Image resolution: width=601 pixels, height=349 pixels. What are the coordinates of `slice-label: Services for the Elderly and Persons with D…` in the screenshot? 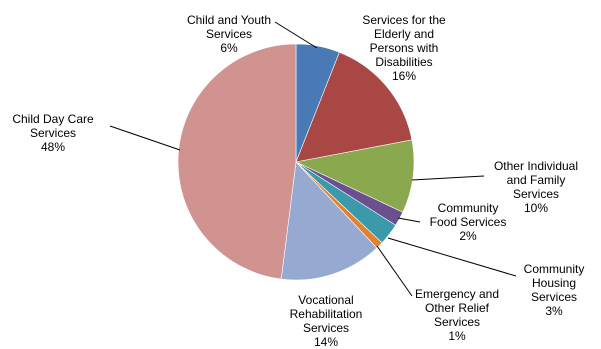 It's located at (404, 48).